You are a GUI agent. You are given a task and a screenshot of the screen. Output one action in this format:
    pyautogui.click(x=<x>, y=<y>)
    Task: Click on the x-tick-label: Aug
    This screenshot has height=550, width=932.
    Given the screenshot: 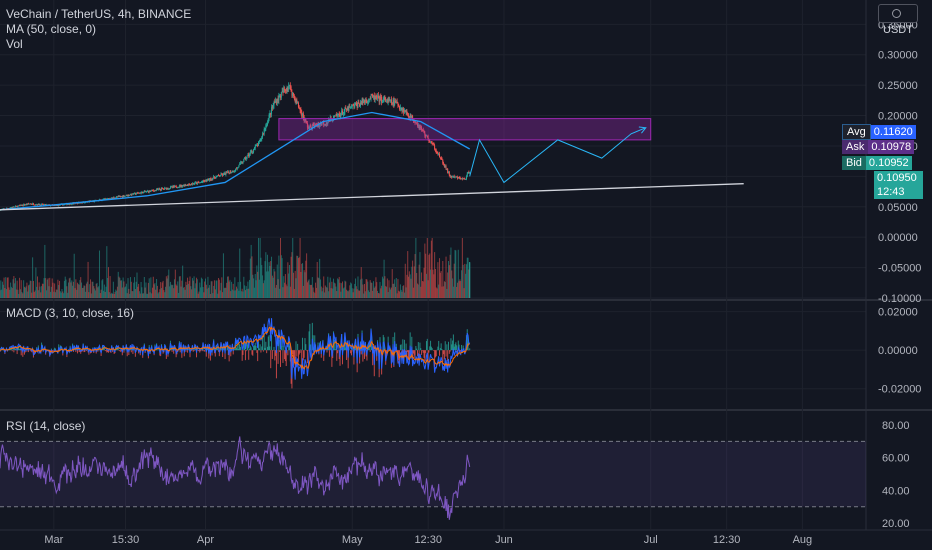 What is the action you would take?
    pyautogui.click(x=803, y=540)
    